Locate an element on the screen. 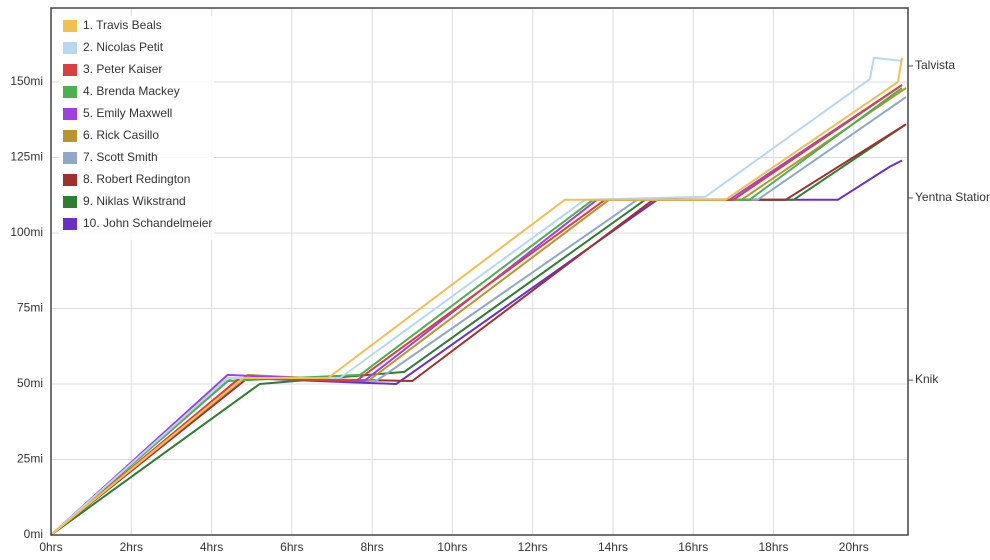 This screenshot has height=560, width=990. legend-label: 4. Brenda Mackey is located at coordinates (131, 91).